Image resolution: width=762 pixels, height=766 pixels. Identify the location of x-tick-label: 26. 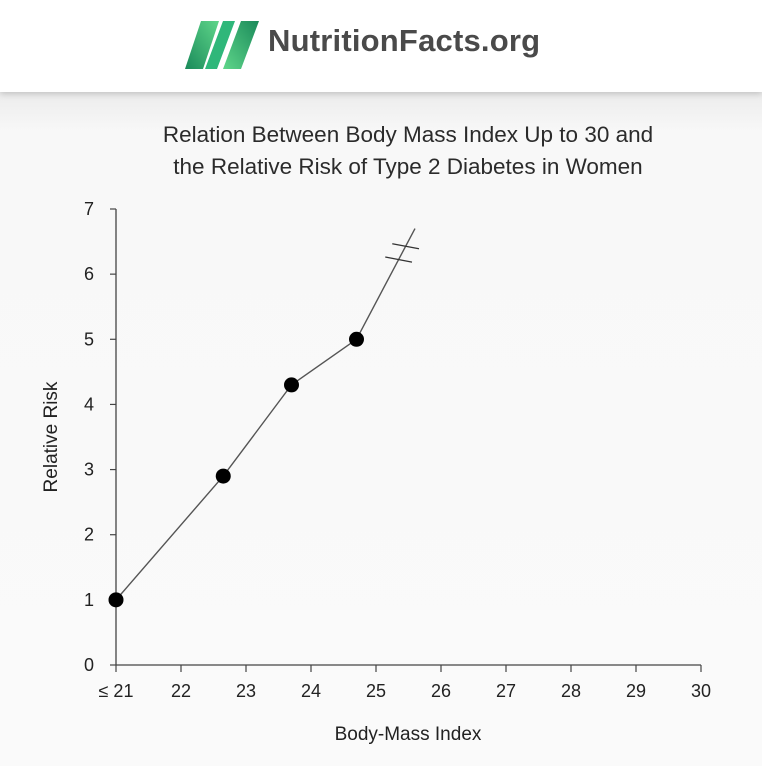
(441, 691).